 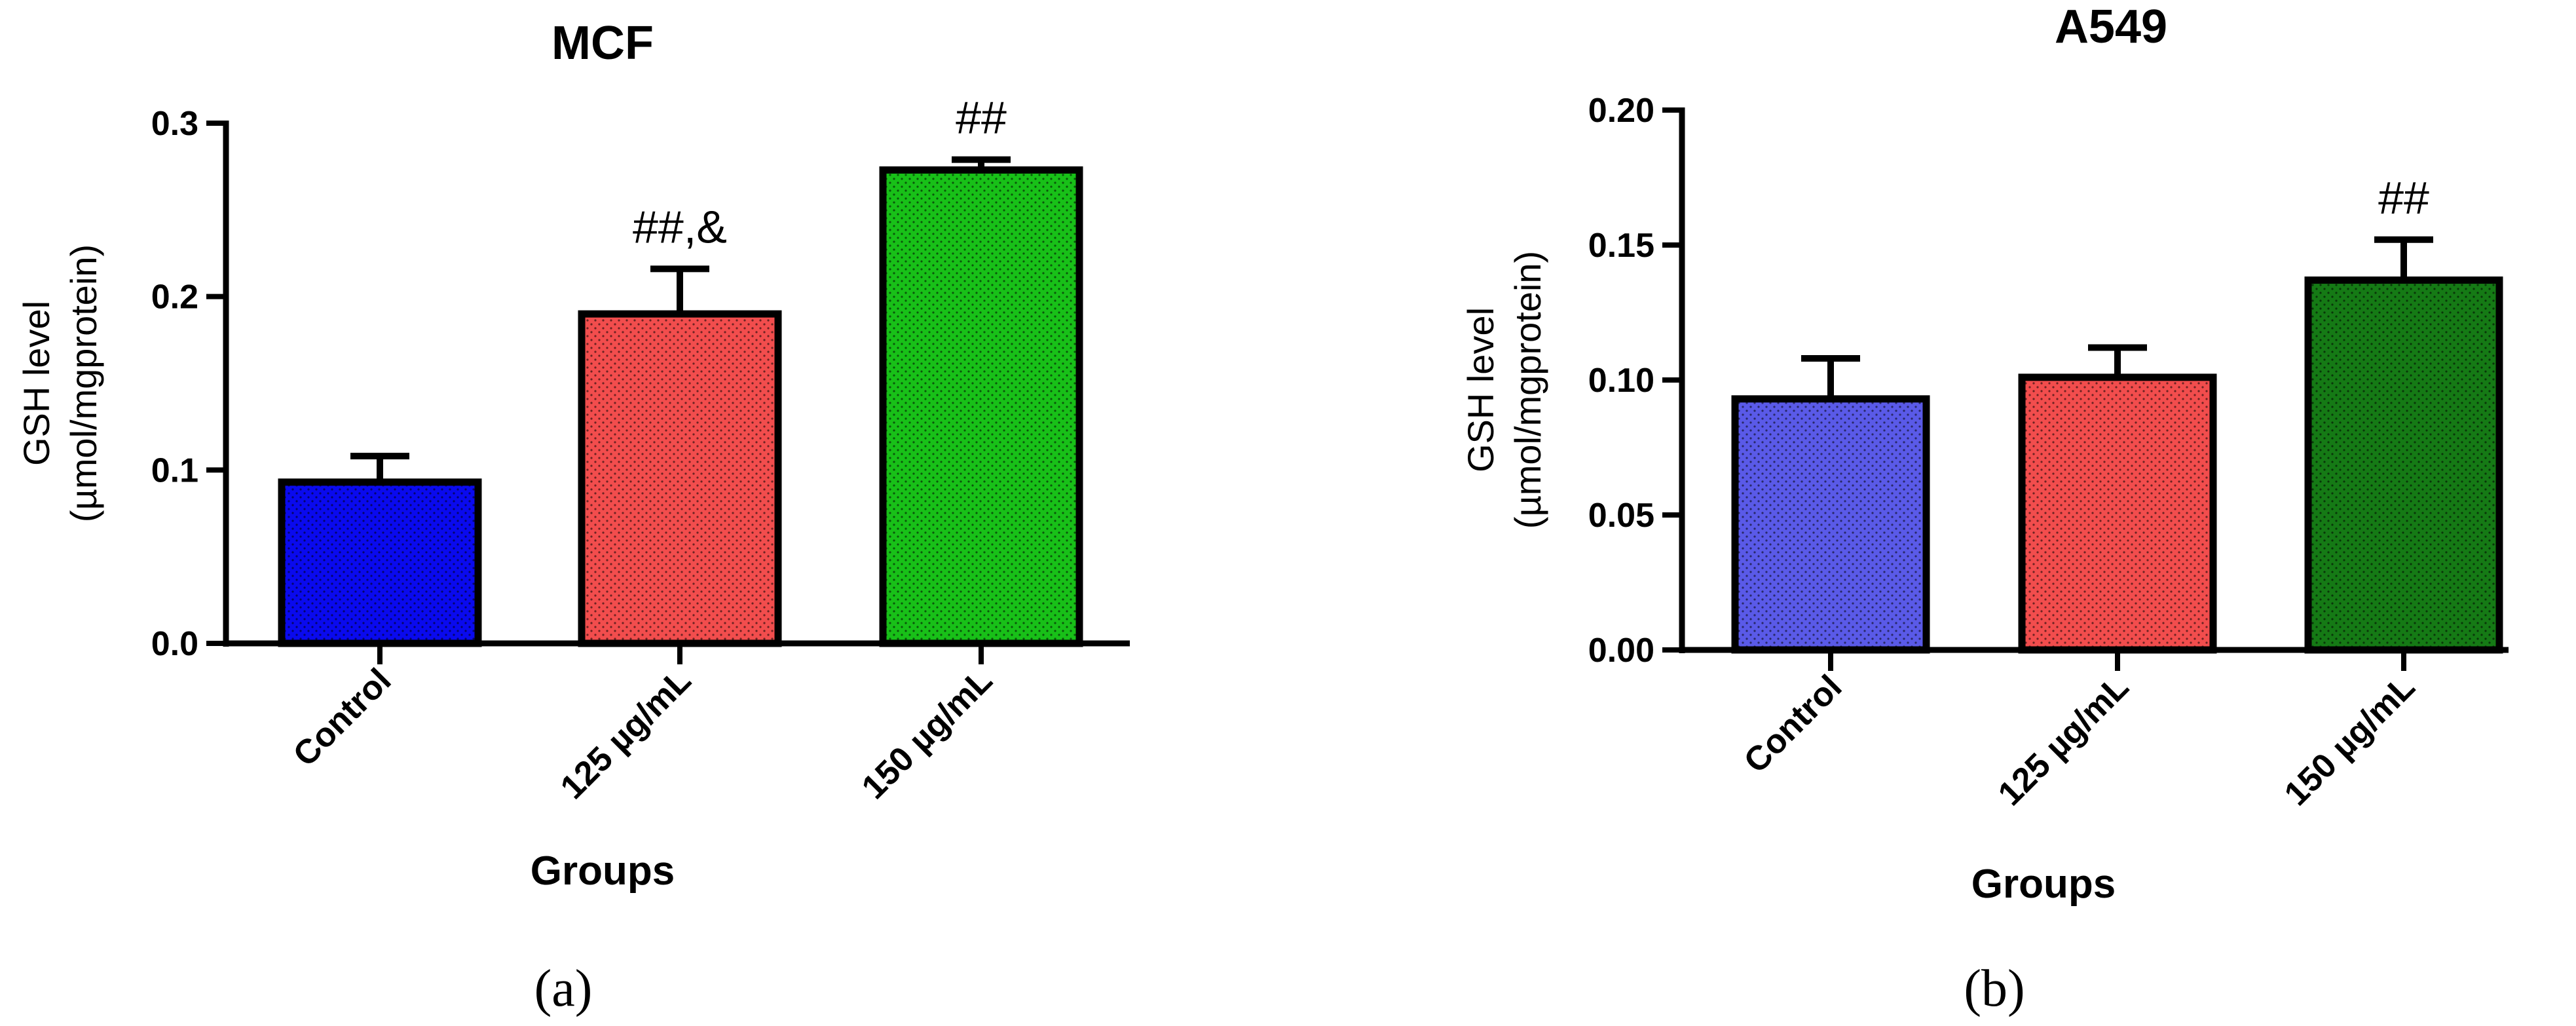 What do you see at coordinates (174, 644) in the screenshot?
I see `y-tick-label: 0.0` at bounding box center [174, 644].